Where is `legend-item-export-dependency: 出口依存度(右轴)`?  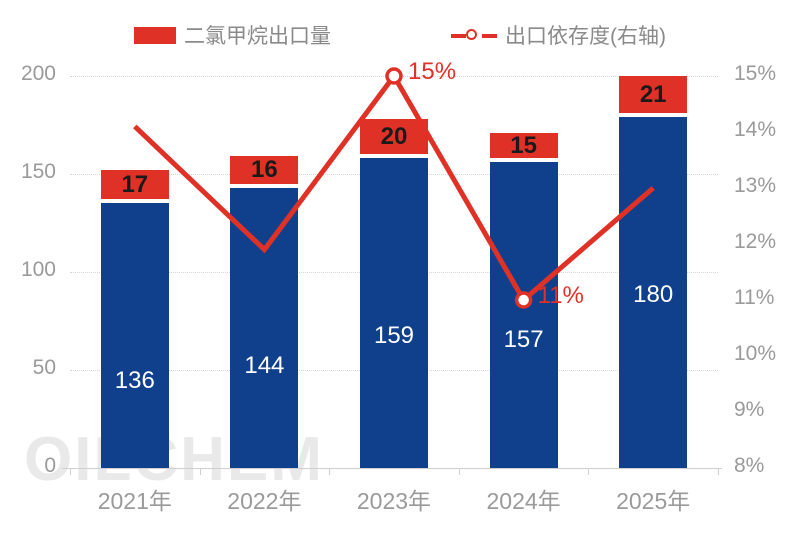
legend-item-export-dependency: 出口依存度(右轴) is located at coordinates (558, 35).